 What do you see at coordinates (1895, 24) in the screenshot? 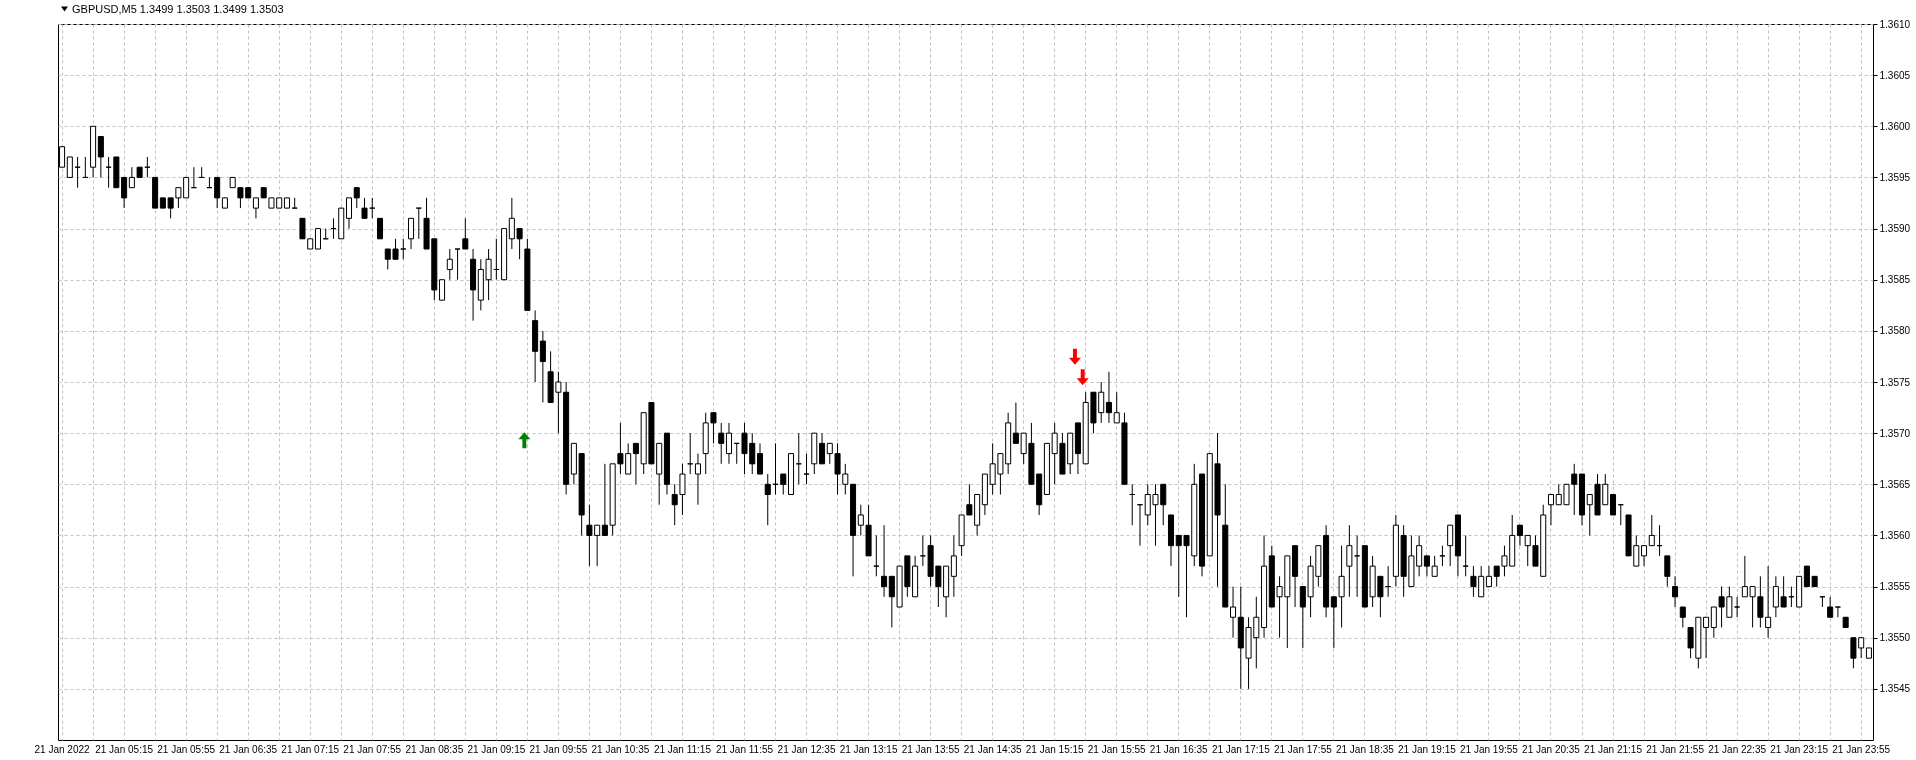
I see `y-tick-label: 1.3610` at bounding box center [1895, 24].